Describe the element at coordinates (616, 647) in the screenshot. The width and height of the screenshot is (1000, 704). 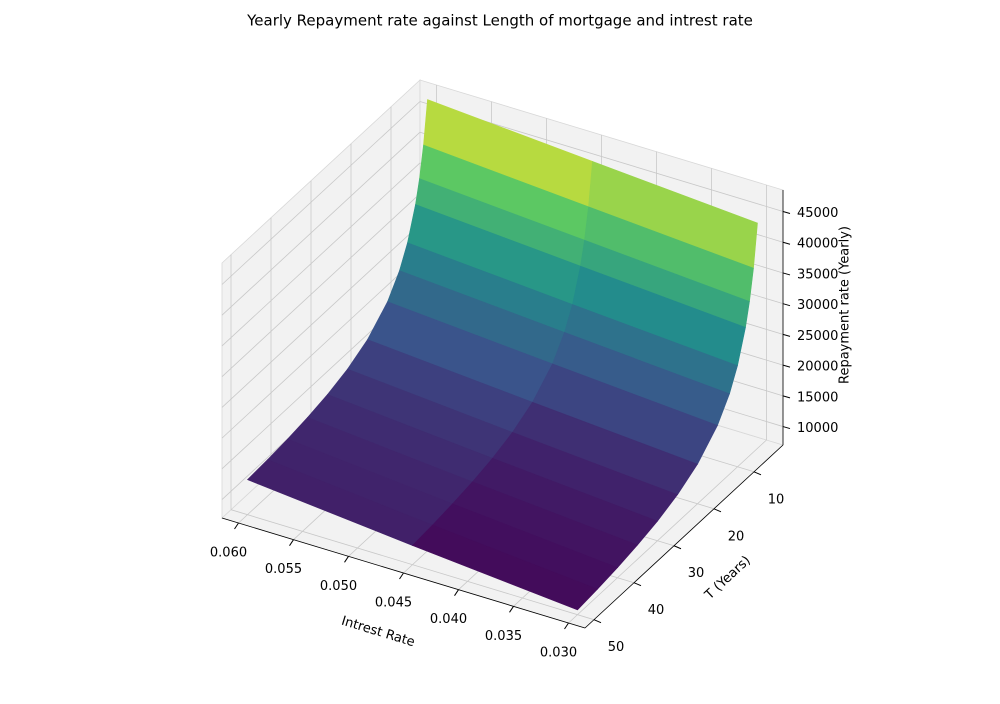
I see `y-tick-label: 50` at that location.